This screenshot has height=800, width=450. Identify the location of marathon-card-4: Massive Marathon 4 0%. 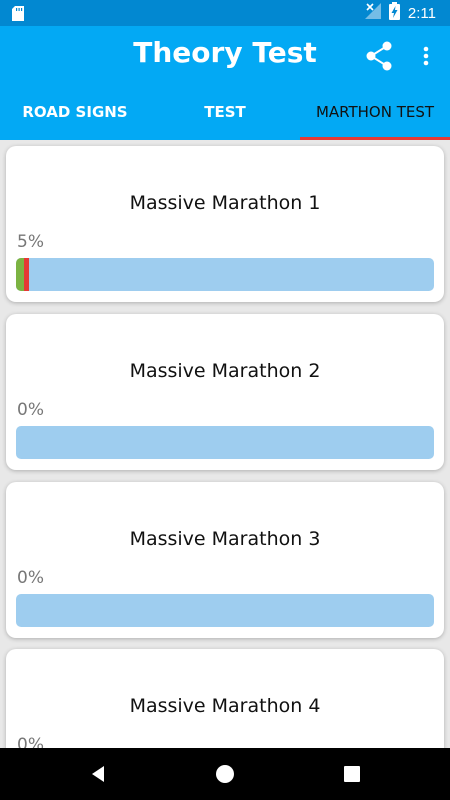
(225, 698).